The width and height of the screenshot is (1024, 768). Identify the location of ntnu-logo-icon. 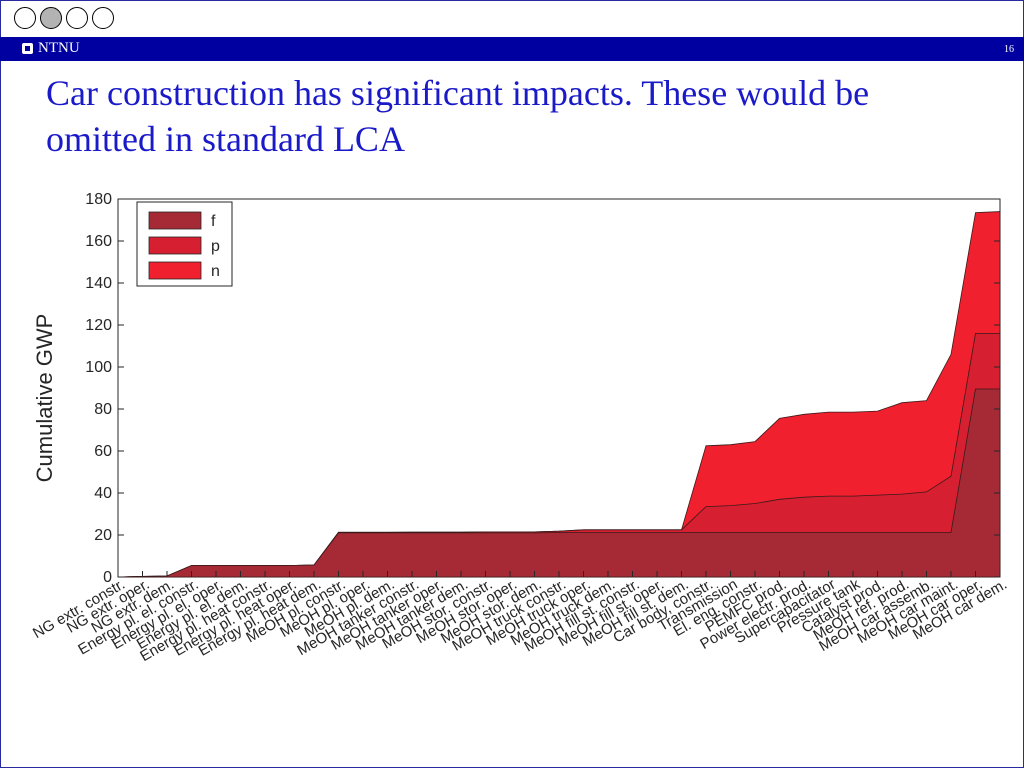
(27, 48).